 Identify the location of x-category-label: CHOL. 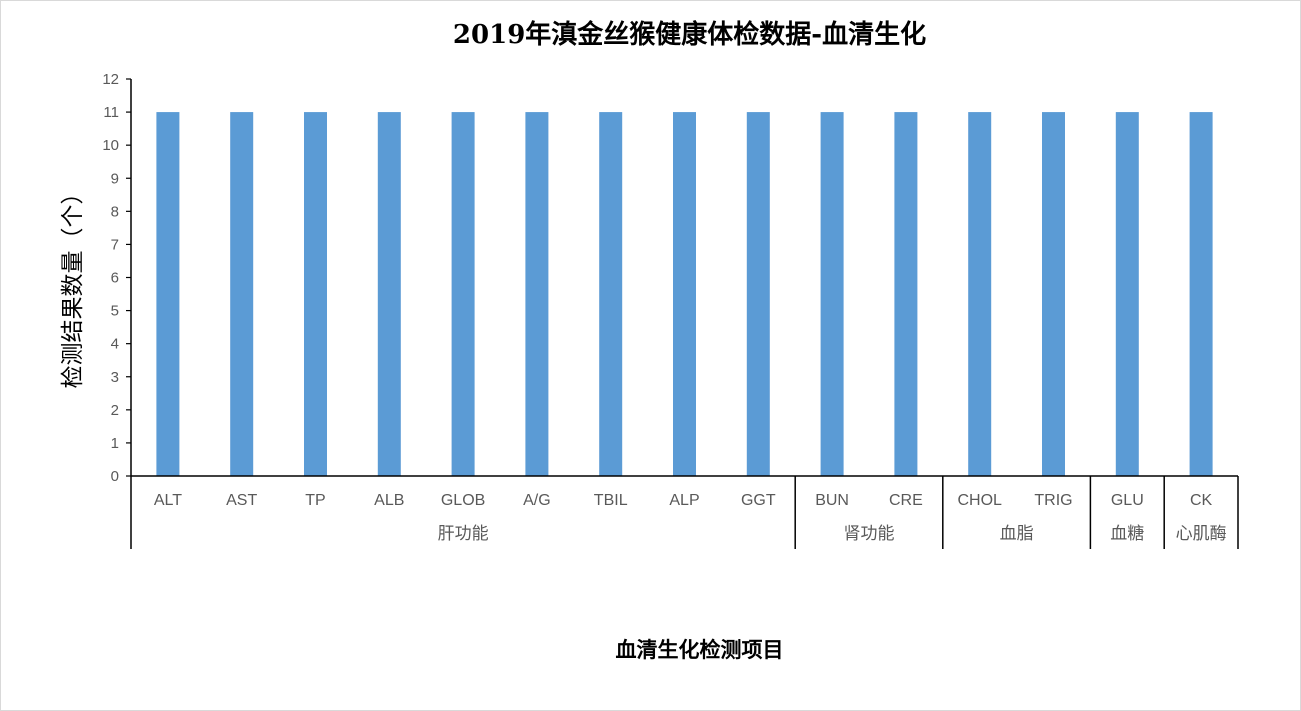
(979, 500).